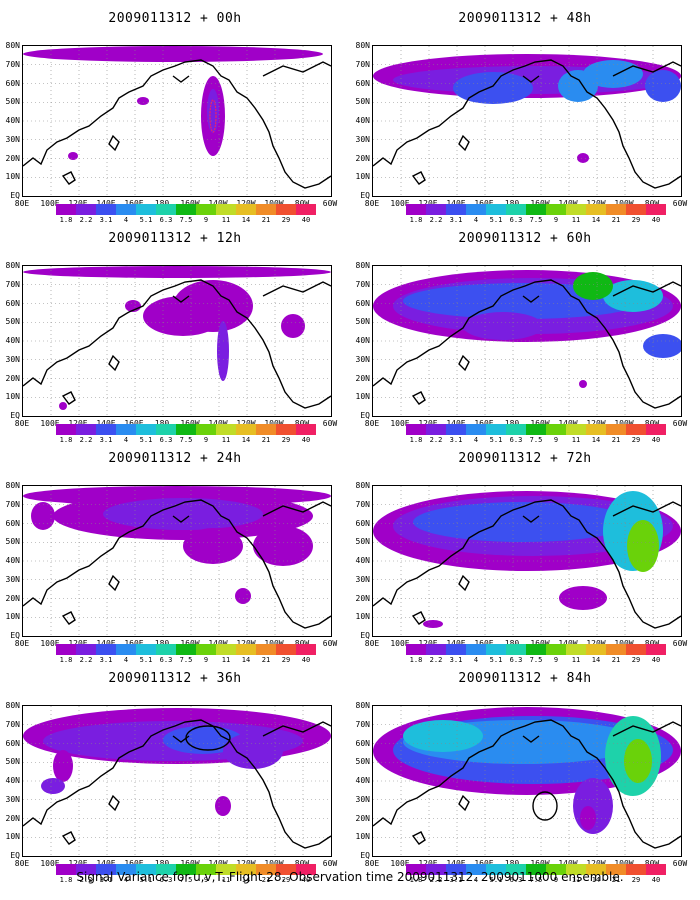 This screenshot has height=900, width=700. Describe the element at coordinates (624, 423) in the screenshot. I see `lon-tick-label: 100W` at that location.